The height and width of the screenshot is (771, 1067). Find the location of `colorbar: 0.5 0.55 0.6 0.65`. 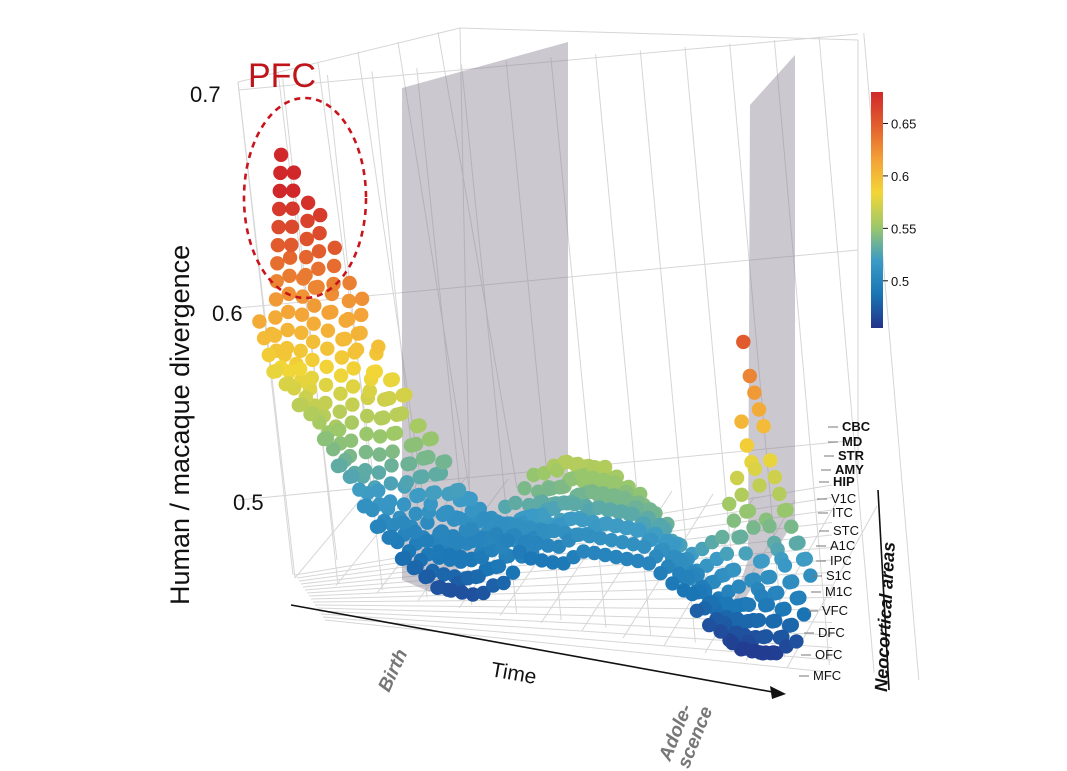

colorbar: 0.5 0.55 0.6 0.65 is located at coordinates (893, 210).